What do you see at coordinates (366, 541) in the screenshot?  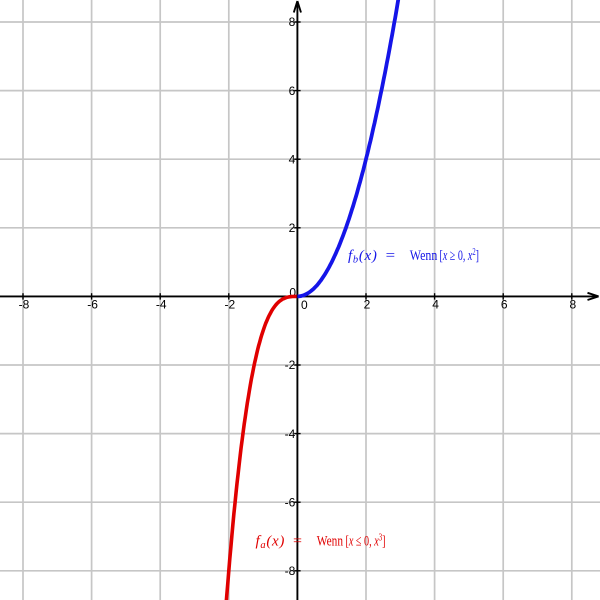 I see `svg-text: [x ≤ 0, x3]` at bounding box center [366, 541].